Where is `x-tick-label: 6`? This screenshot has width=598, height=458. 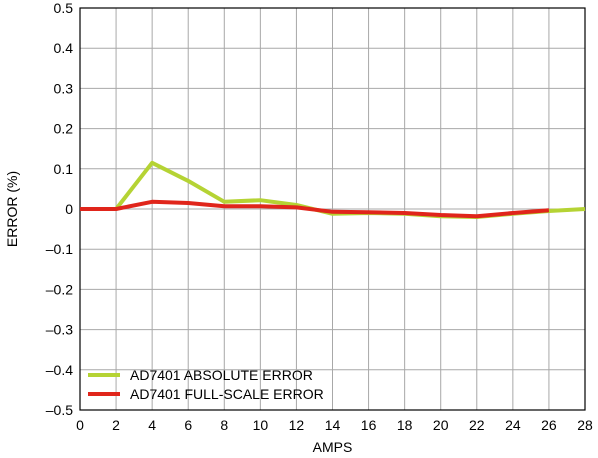
x-tick-label: 6 is located at coordinates (188, 425).